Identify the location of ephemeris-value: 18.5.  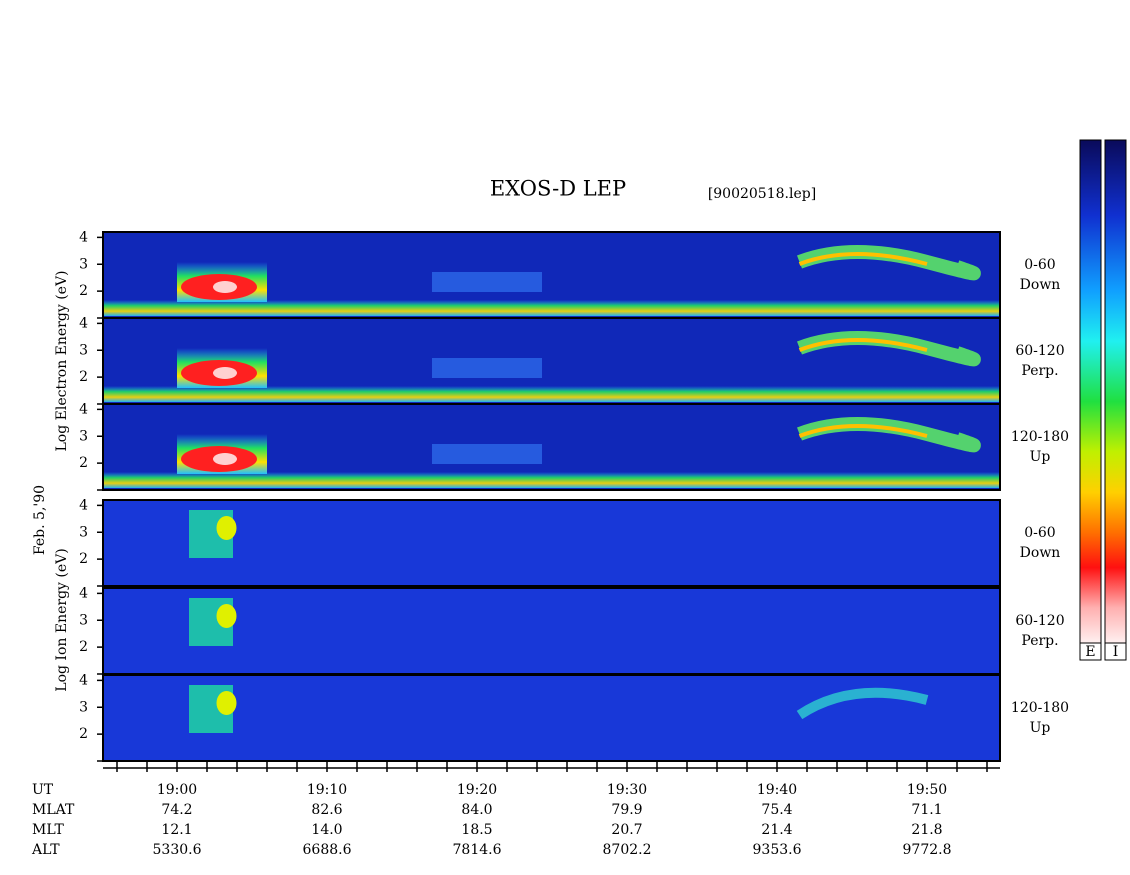
(476, 830).